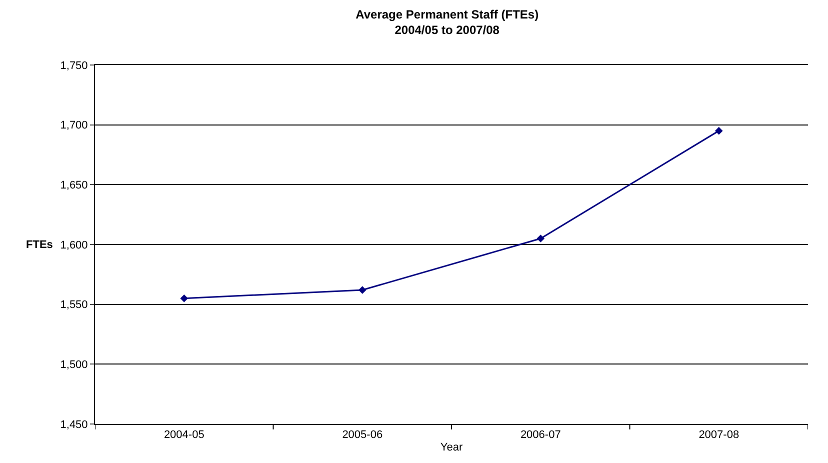  Describe the element at coordinates (74, 245) in the screenshot. I see `y-tick-label: 1,600` at that location.